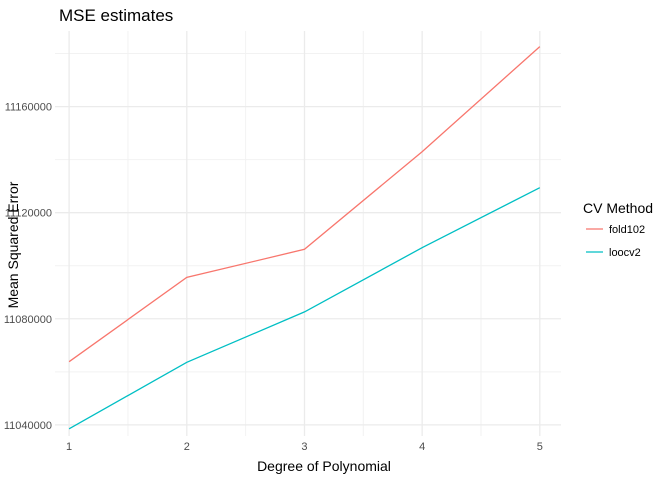 This screenshot has width=672, height=480. What do you see at coordinates (28, 214) in the screenshot?
I see `y-tick-label: 11120000` at bounding box center [28, 214].